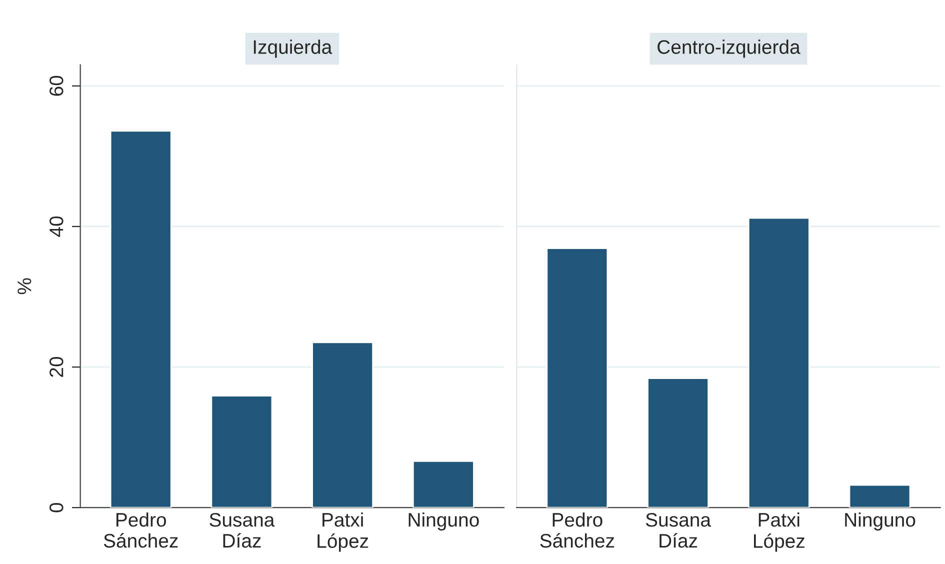  I want to click on y-tick-label: 60, so click(57, 86).